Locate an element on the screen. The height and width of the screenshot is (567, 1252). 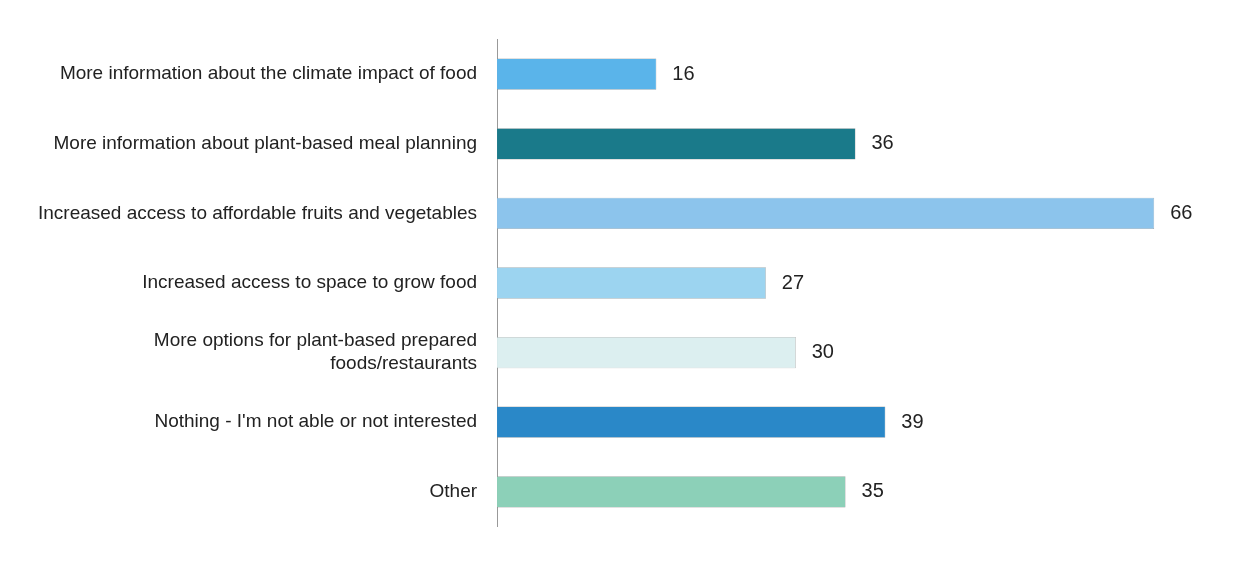
y-tick-label: Increased access to space to grow food is located at coordinates (310, 282).